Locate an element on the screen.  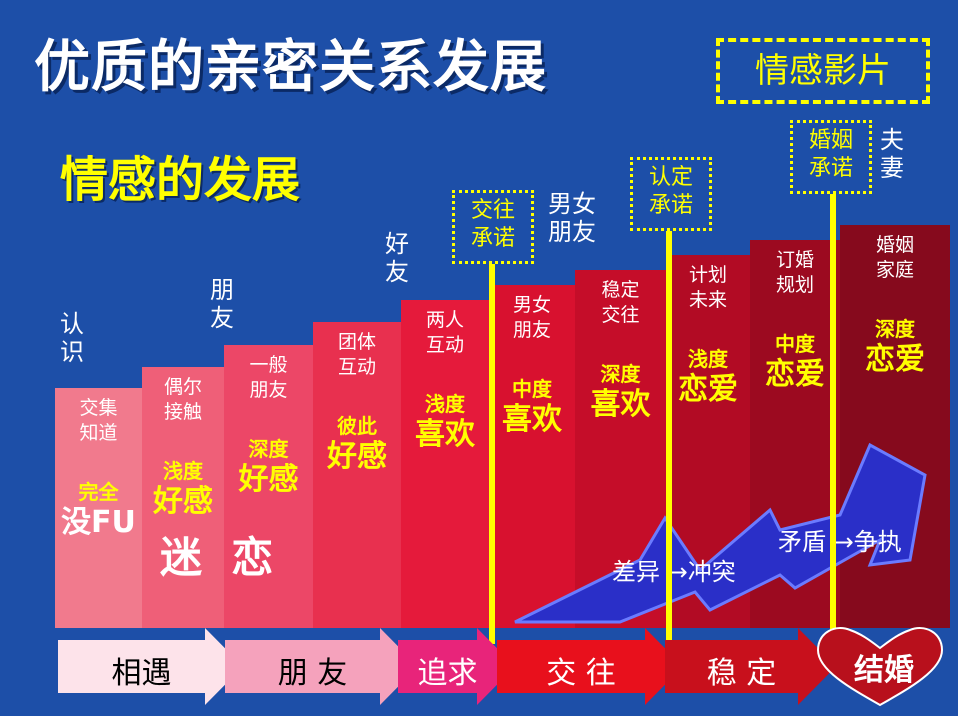
commitment-marriage: 婚姻 承诺 is located at coordinates (831, 157).